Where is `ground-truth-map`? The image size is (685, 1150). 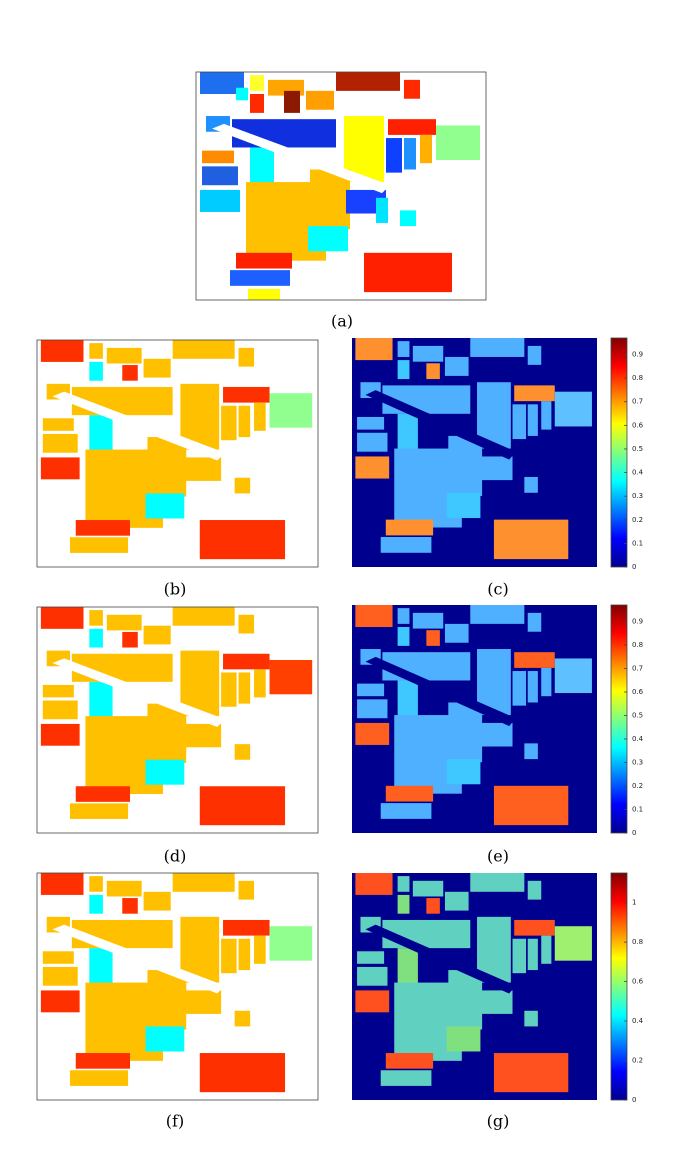
ground-truth-map is located at coordinates (341, 186).